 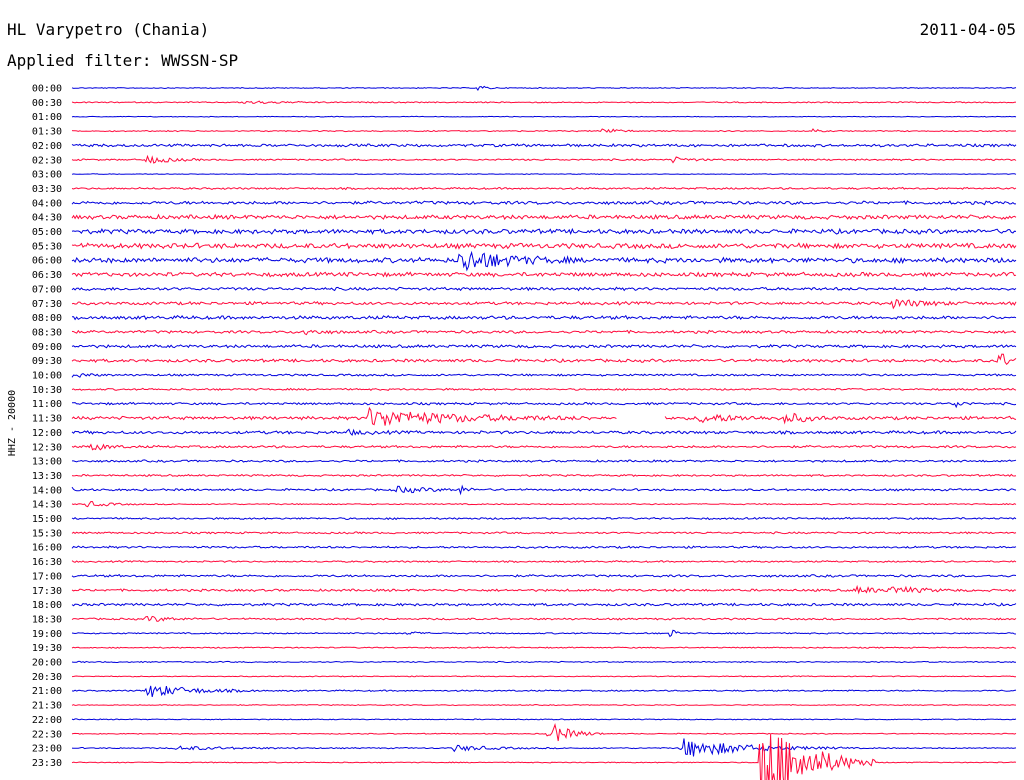 What do you see at coordinates (47, 261) in the screenshot?
I see `time-tick-label: 06:00` at bounding box center [47, 261].